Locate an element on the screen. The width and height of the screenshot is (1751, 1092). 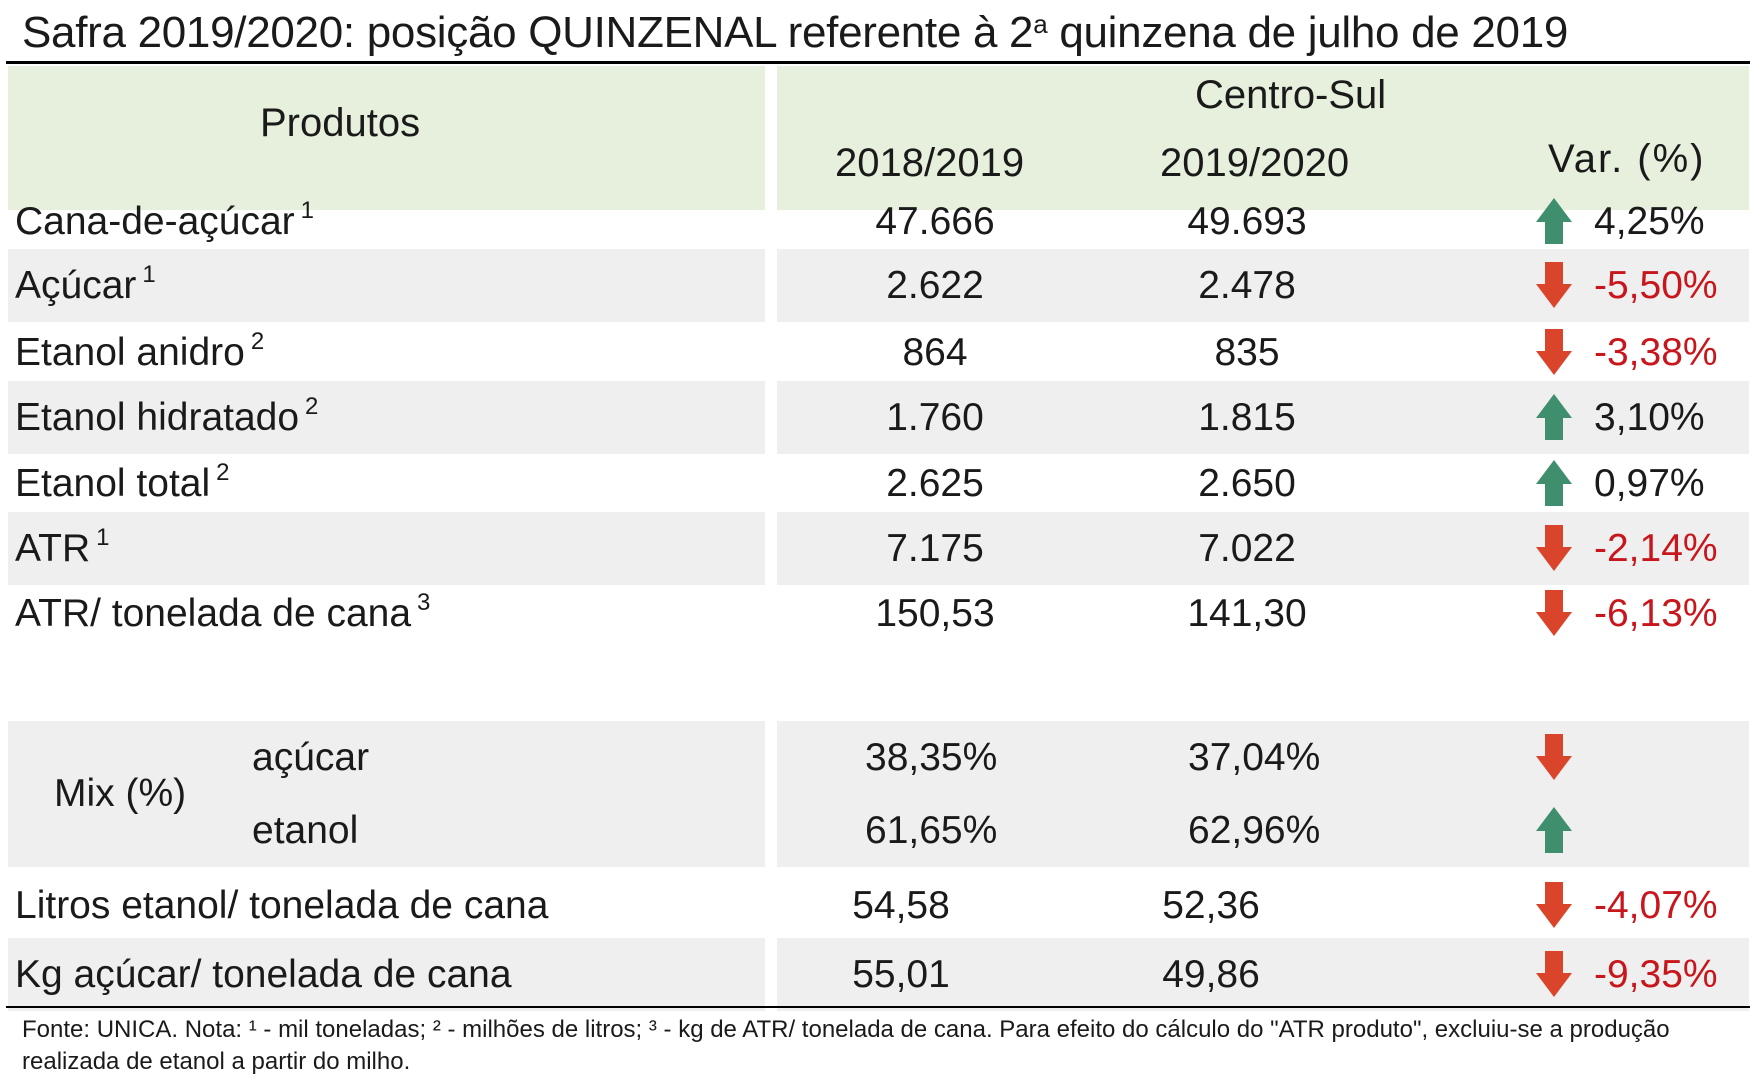
header-col-2019-2020: 2019/2020 is located at coordinates (1255, 163).